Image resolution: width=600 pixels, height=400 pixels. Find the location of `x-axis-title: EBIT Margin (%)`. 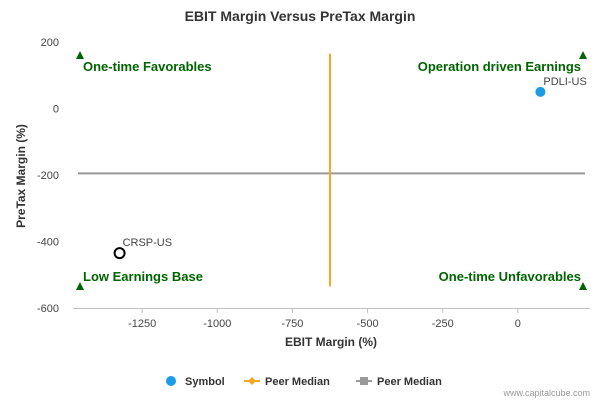

x-axis-title: EBIT Margin (%) is located at coordinates (331, 342).